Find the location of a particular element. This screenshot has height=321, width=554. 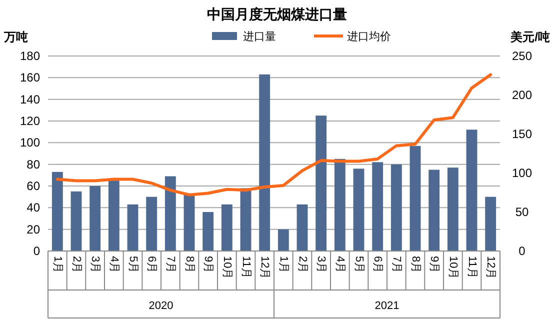

y2-tick-label: 50 is located at coordinates (522, 212).